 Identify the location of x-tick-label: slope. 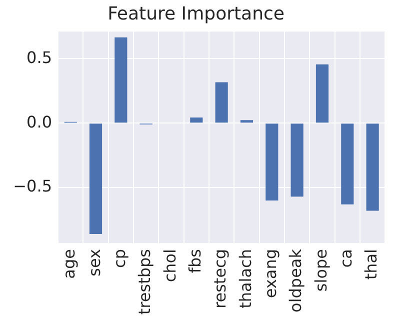
(320, 270).